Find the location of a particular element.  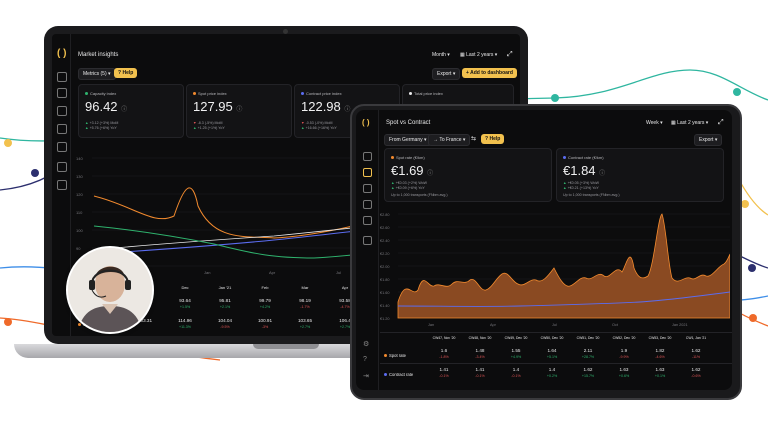

spot-rate-delta-yoy: +€0.09 (+6%) YoY is located at coordinates (410, 188).